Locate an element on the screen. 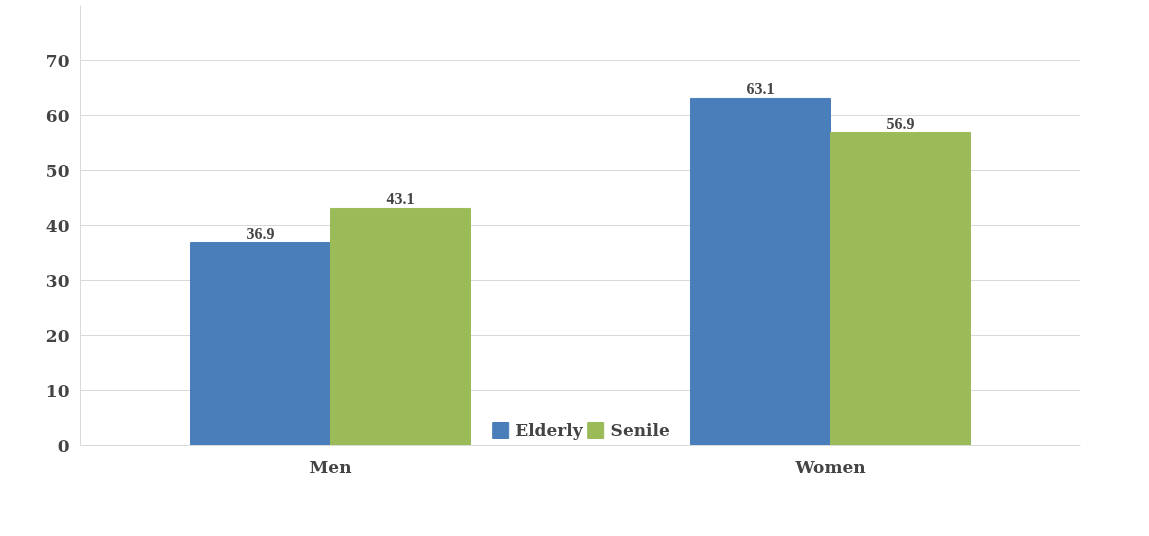 This screenshot has height=536, width=1149. data-label: 43.1 is located at coordinates (400, 199).